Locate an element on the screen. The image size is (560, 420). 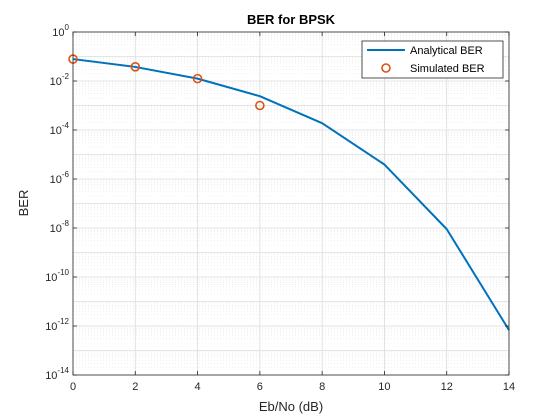
y-tick-label: 10⁰ is located at coordinates (60, 31).